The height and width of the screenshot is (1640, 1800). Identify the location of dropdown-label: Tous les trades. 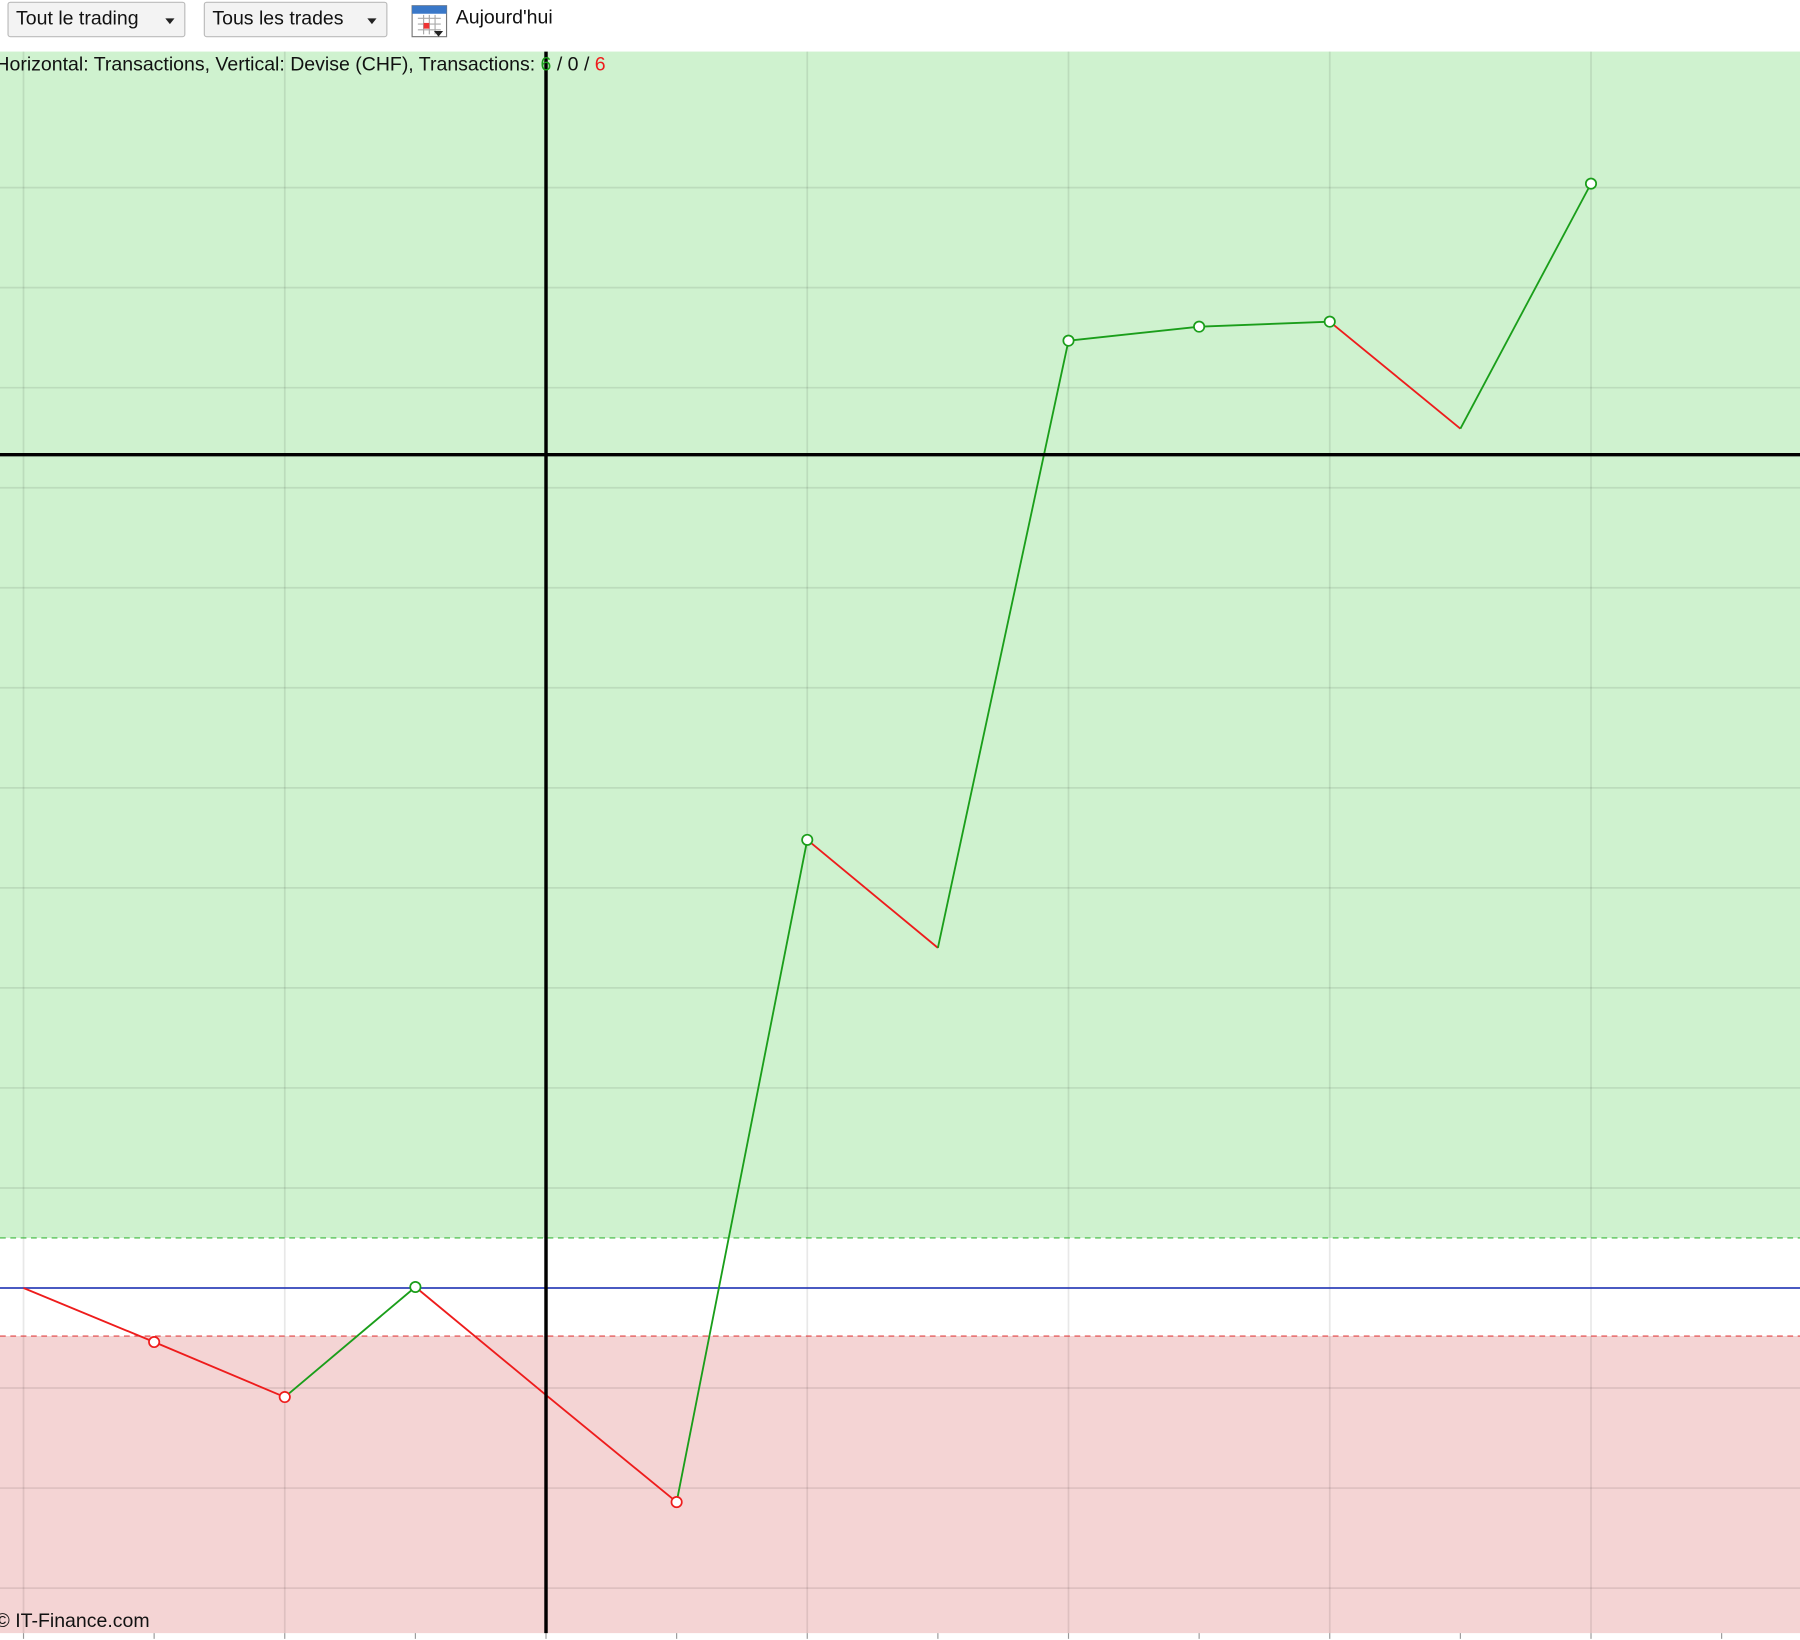
(277, 19).